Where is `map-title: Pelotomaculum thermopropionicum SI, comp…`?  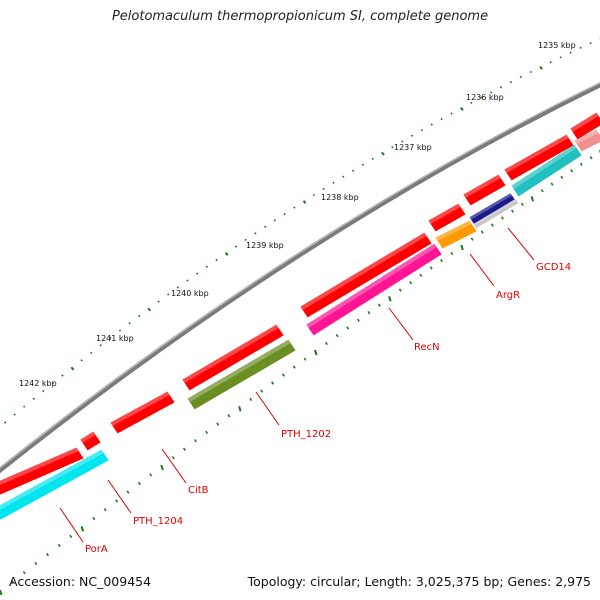
map-title: Pelotomaculum thermopropionicum SI, comp… is located at coordinates (300, 16).